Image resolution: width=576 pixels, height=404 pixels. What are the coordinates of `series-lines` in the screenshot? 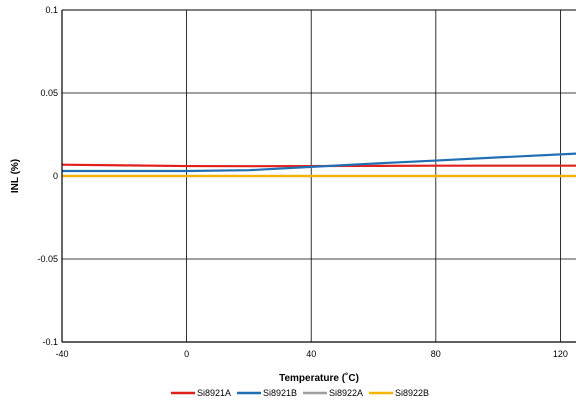 It's located at (318, 165).